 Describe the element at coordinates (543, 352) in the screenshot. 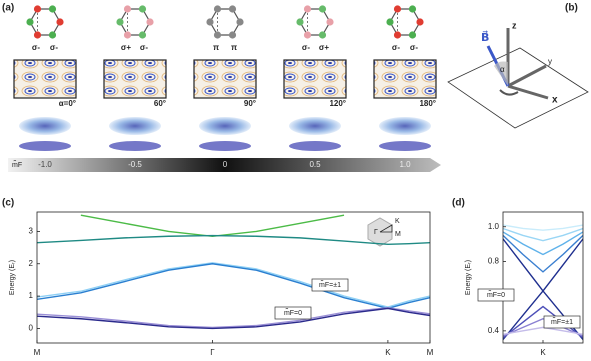

I see `x-tick-label: K` at that location.